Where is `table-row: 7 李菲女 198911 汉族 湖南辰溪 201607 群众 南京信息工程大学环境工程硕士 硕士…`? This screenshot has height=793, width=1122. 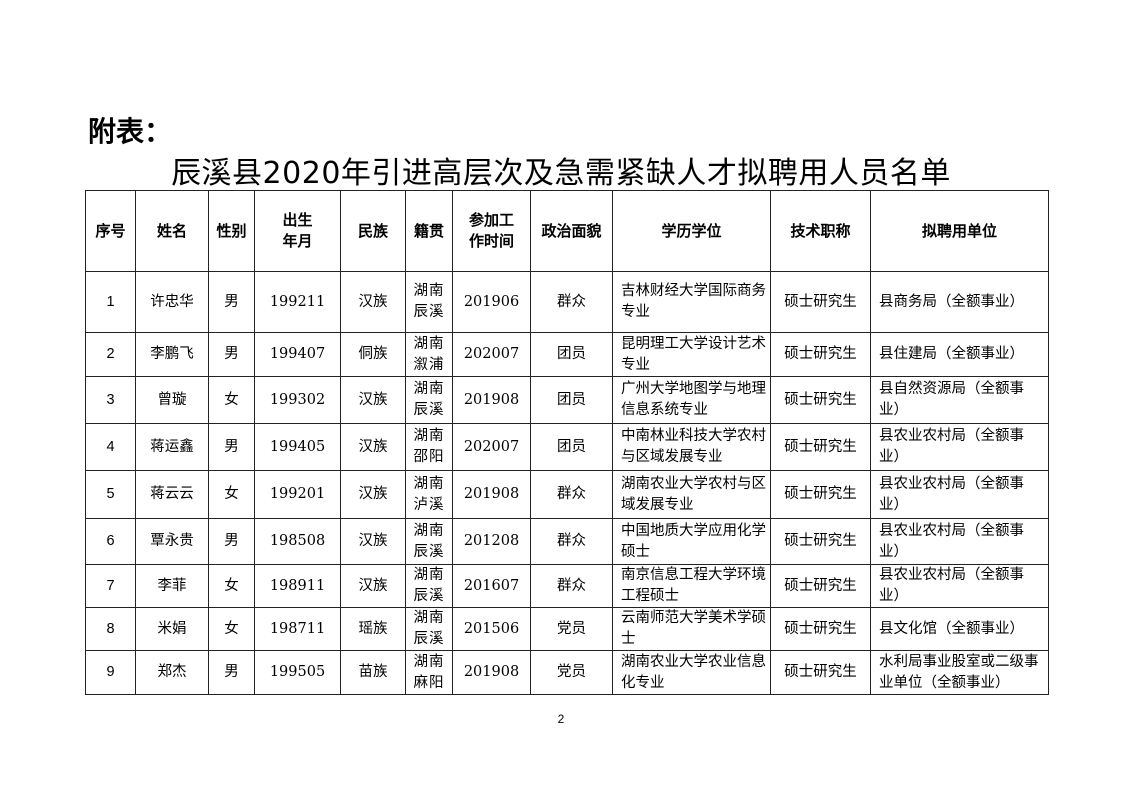 table-row: 7 李菲女 198911 汉族 湖南辰溪 201607 群众 南京信息工程大学环境工程硕士 硕士… is located at coordinates (567, 586).